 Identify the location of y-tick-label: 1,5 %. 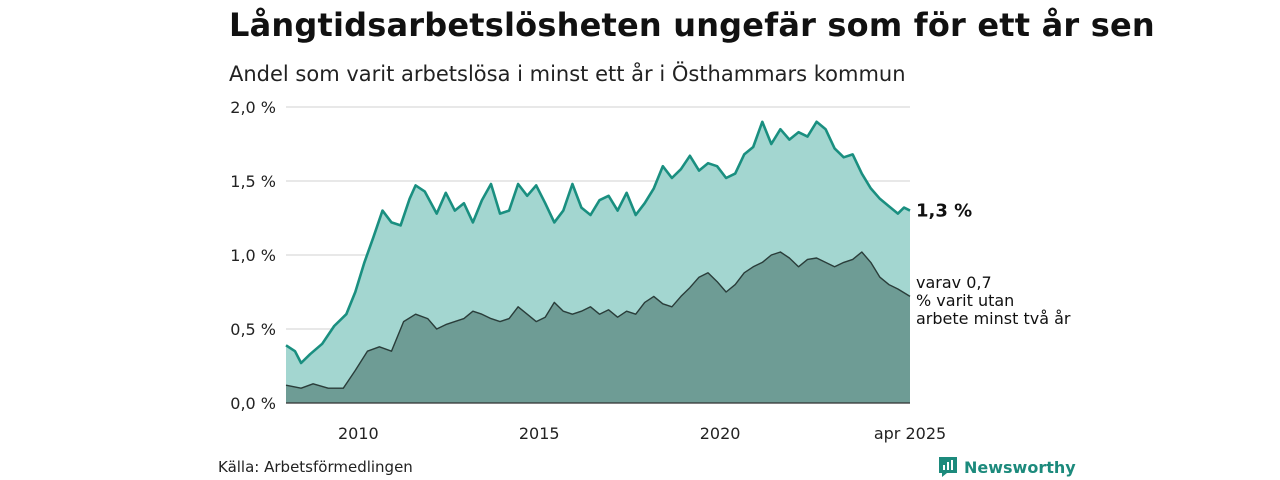
(253, 181).